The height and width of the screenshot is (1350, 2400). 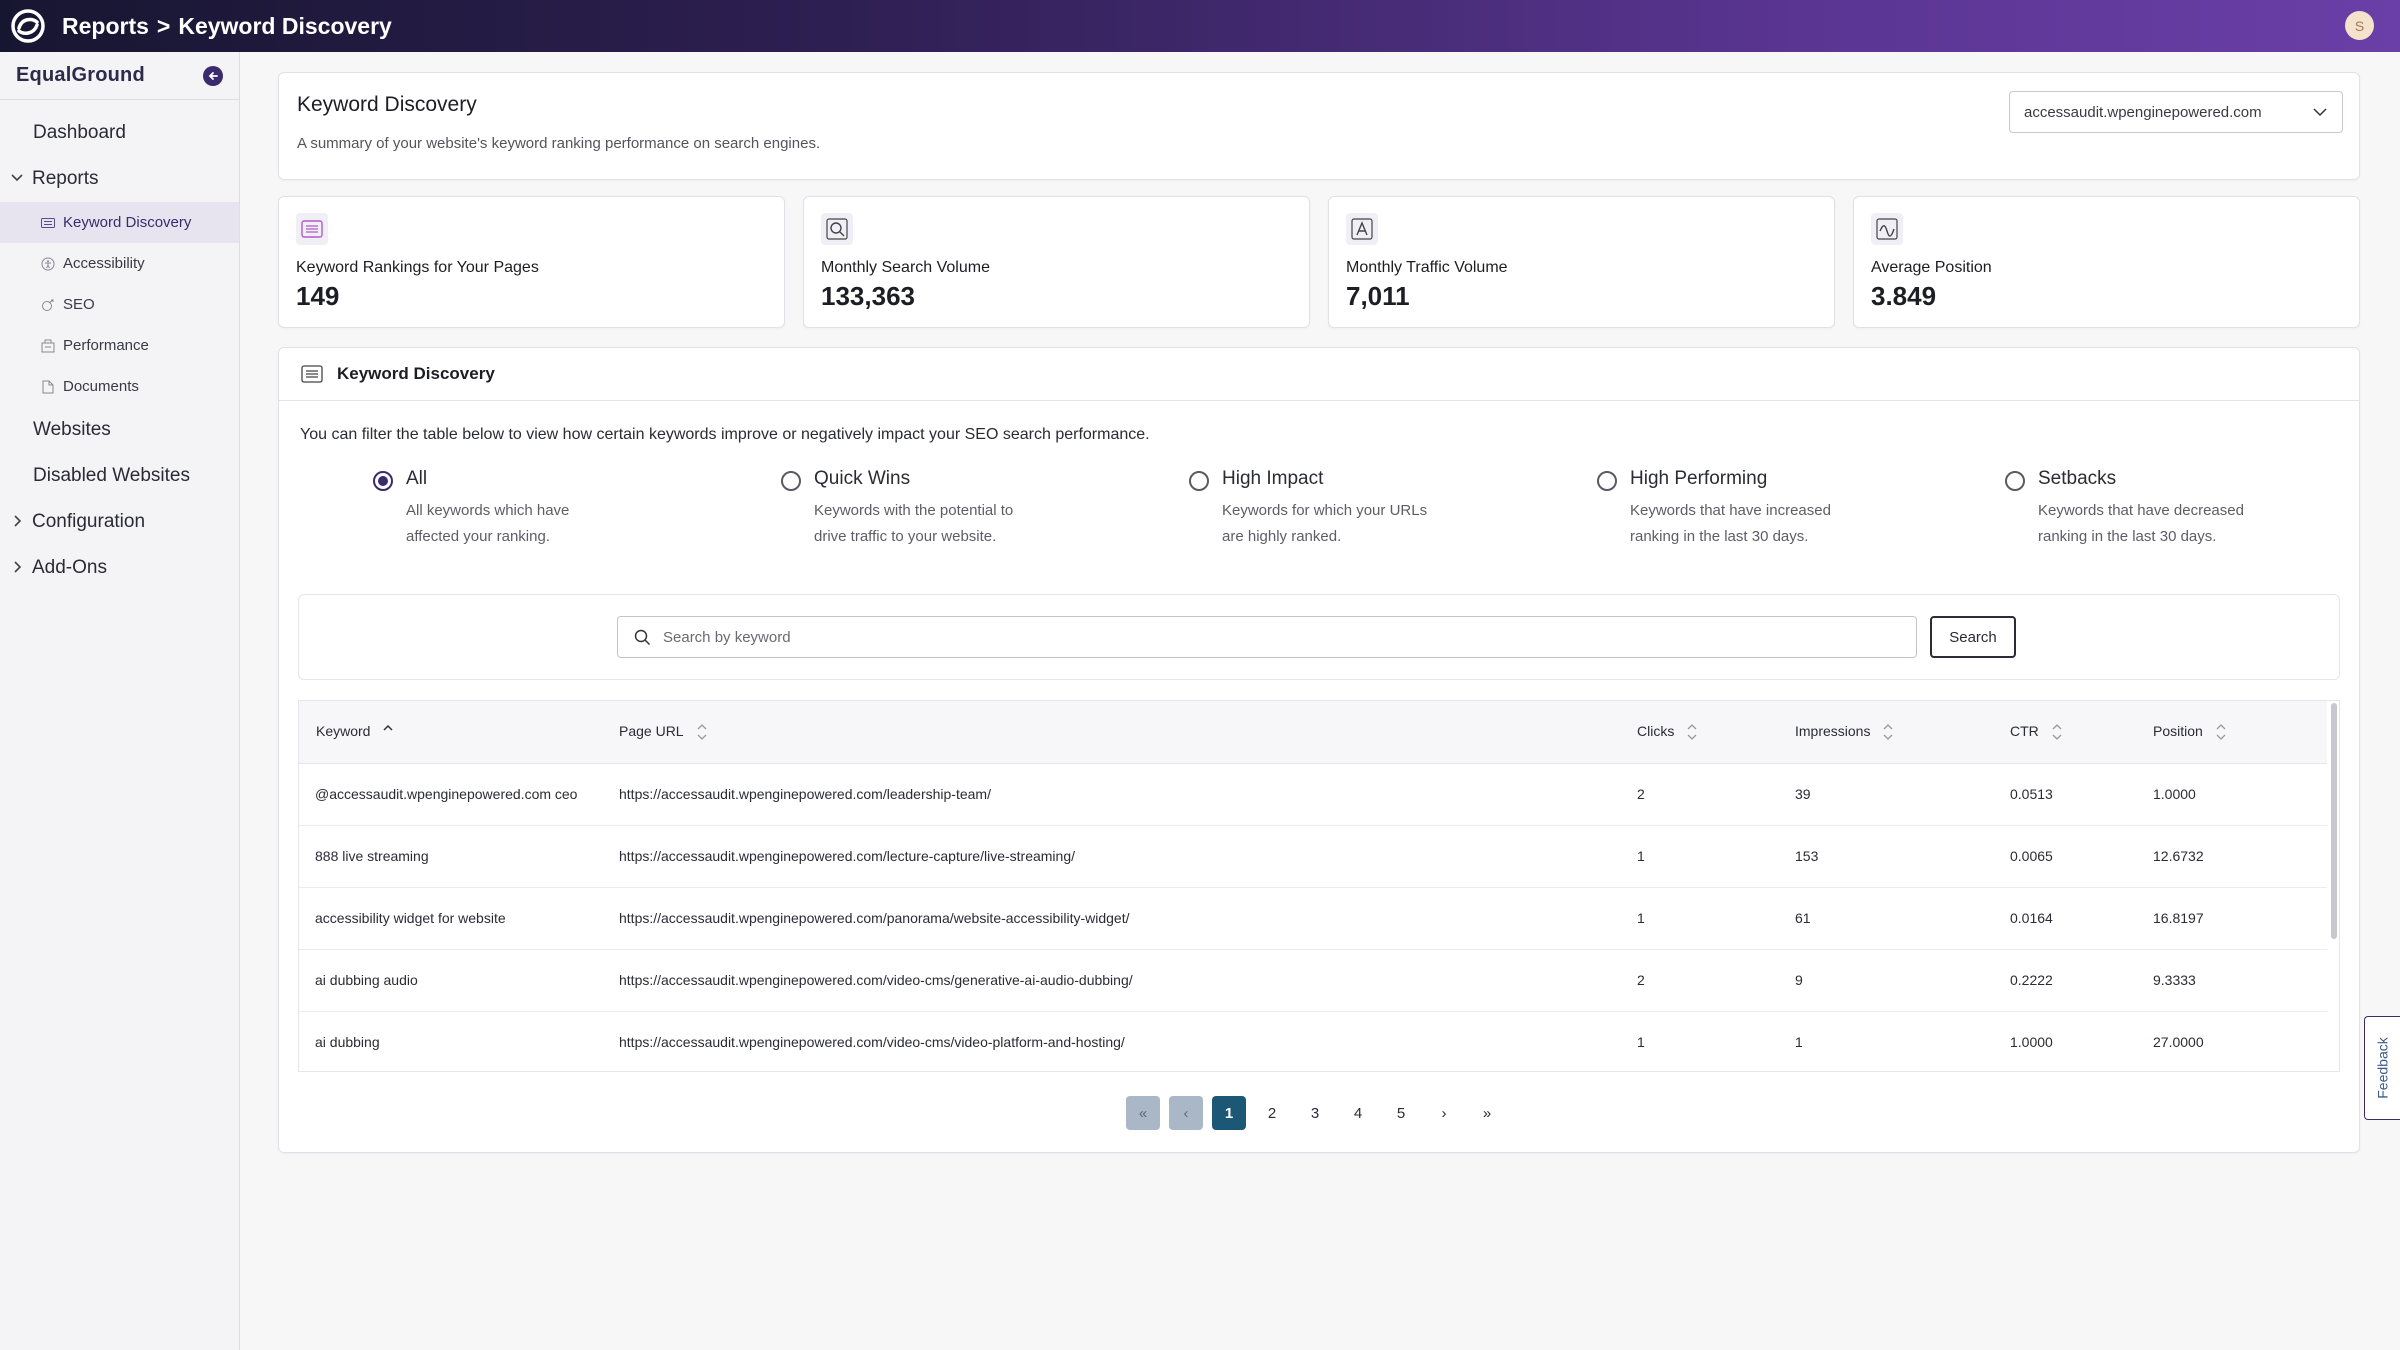 What do you see at coordinates (119, 304) in the screenshot?
I see `sidebar-item-seo: SEO` at bounding box center [119, 304].